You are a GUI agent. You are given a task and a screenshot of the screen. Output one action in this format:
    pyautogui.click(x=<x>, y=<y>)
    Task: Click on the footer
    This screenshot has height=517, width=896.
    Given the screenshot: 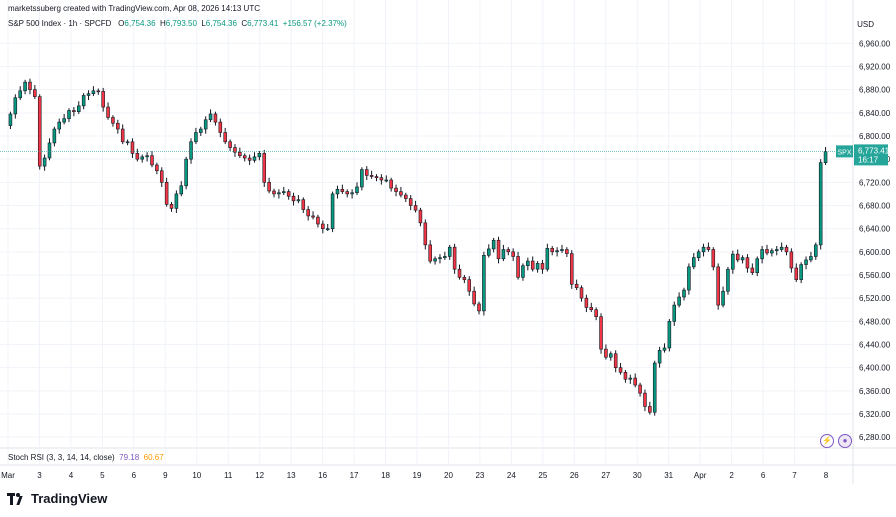 What is the action you would take?
    pyautogui.click(x=448, y=500)
    